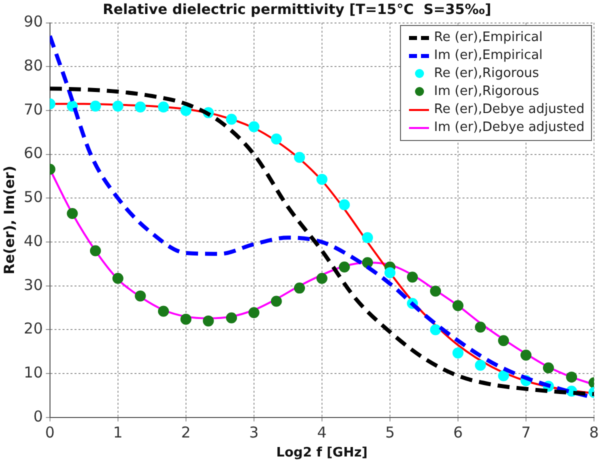 The width and height of the screenshot is (604, 461). What do you see at coordinates (297, 10) in the screenshot?
I see `chart-title: Relative dielectric permittivity [T=15°C S=35‰]` at bounding box center [297, 10].